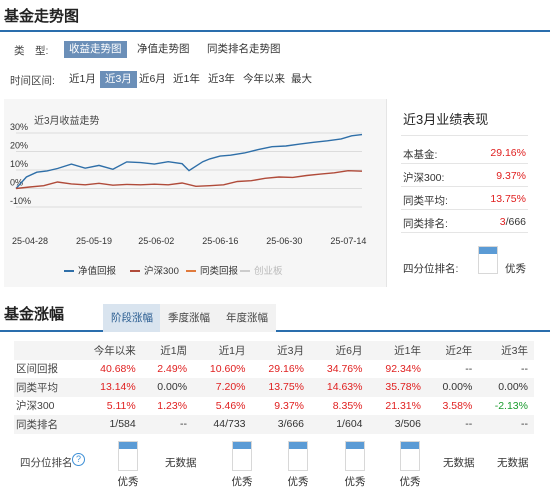 The width and height of the screenshot is (550, 488). What do you see at coordinates (42, 16) in the screenshot?
I see `fund-trend-title: 基金走势图` at bounding box center [42, 16].